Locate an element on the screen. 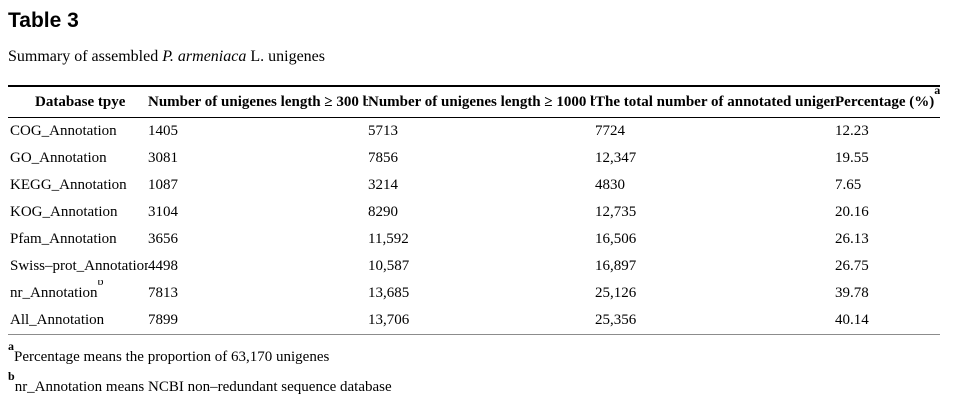  database-name: Swiss–prot_Annotation is located at coordinates (79, 266).